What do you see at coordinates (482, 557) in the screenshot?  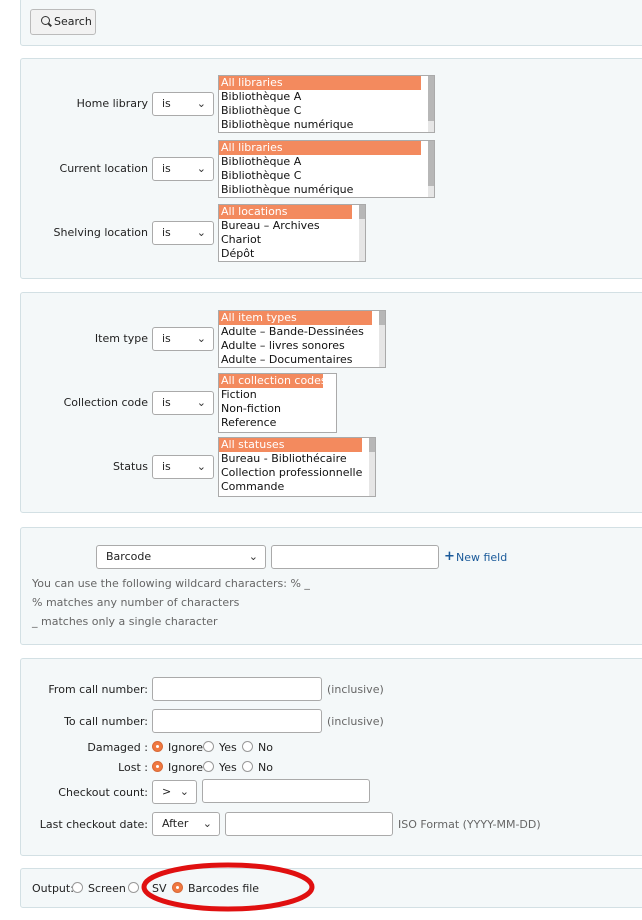 I see `new-field-link: New field` at bounding box center [482, 557].